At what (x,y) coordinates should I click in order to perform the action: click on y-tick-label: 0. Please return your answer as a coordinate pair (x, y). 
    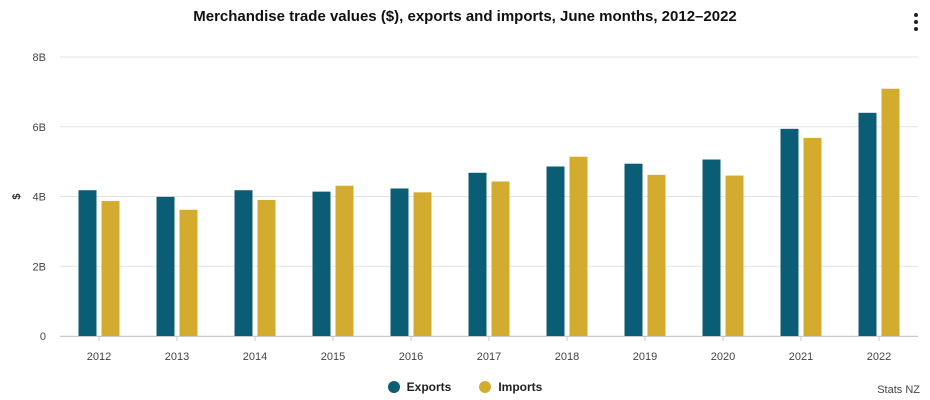
    Looking at the image, I should click on (43, 337).